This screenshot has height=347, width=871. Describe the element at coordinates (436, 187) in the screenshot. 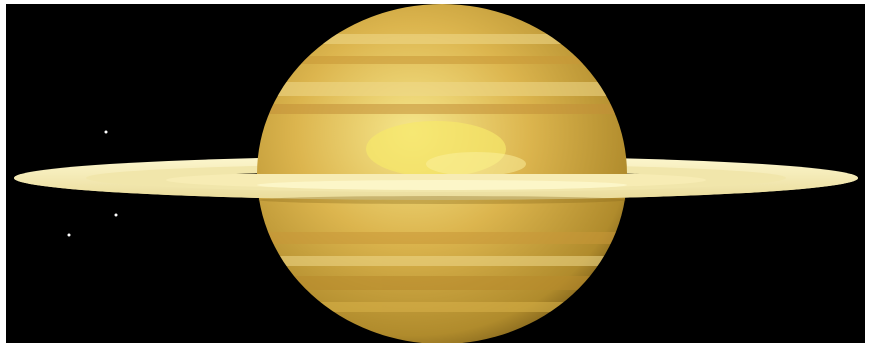

I see `ring-front` at that location.